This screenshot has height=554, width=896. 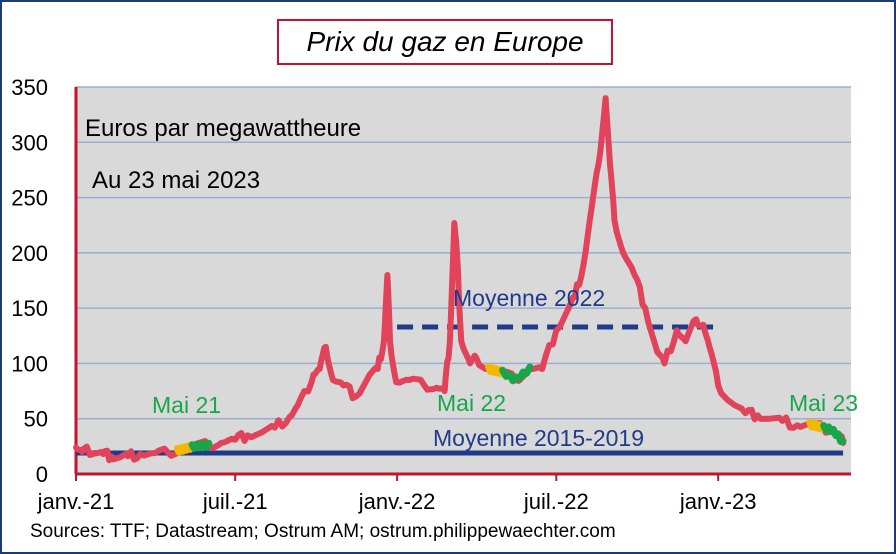 What do you see at coordinates (235, 501) in the screenshot?
I see `x-tick-1: juil.-21` at bounding box center [235, 501].